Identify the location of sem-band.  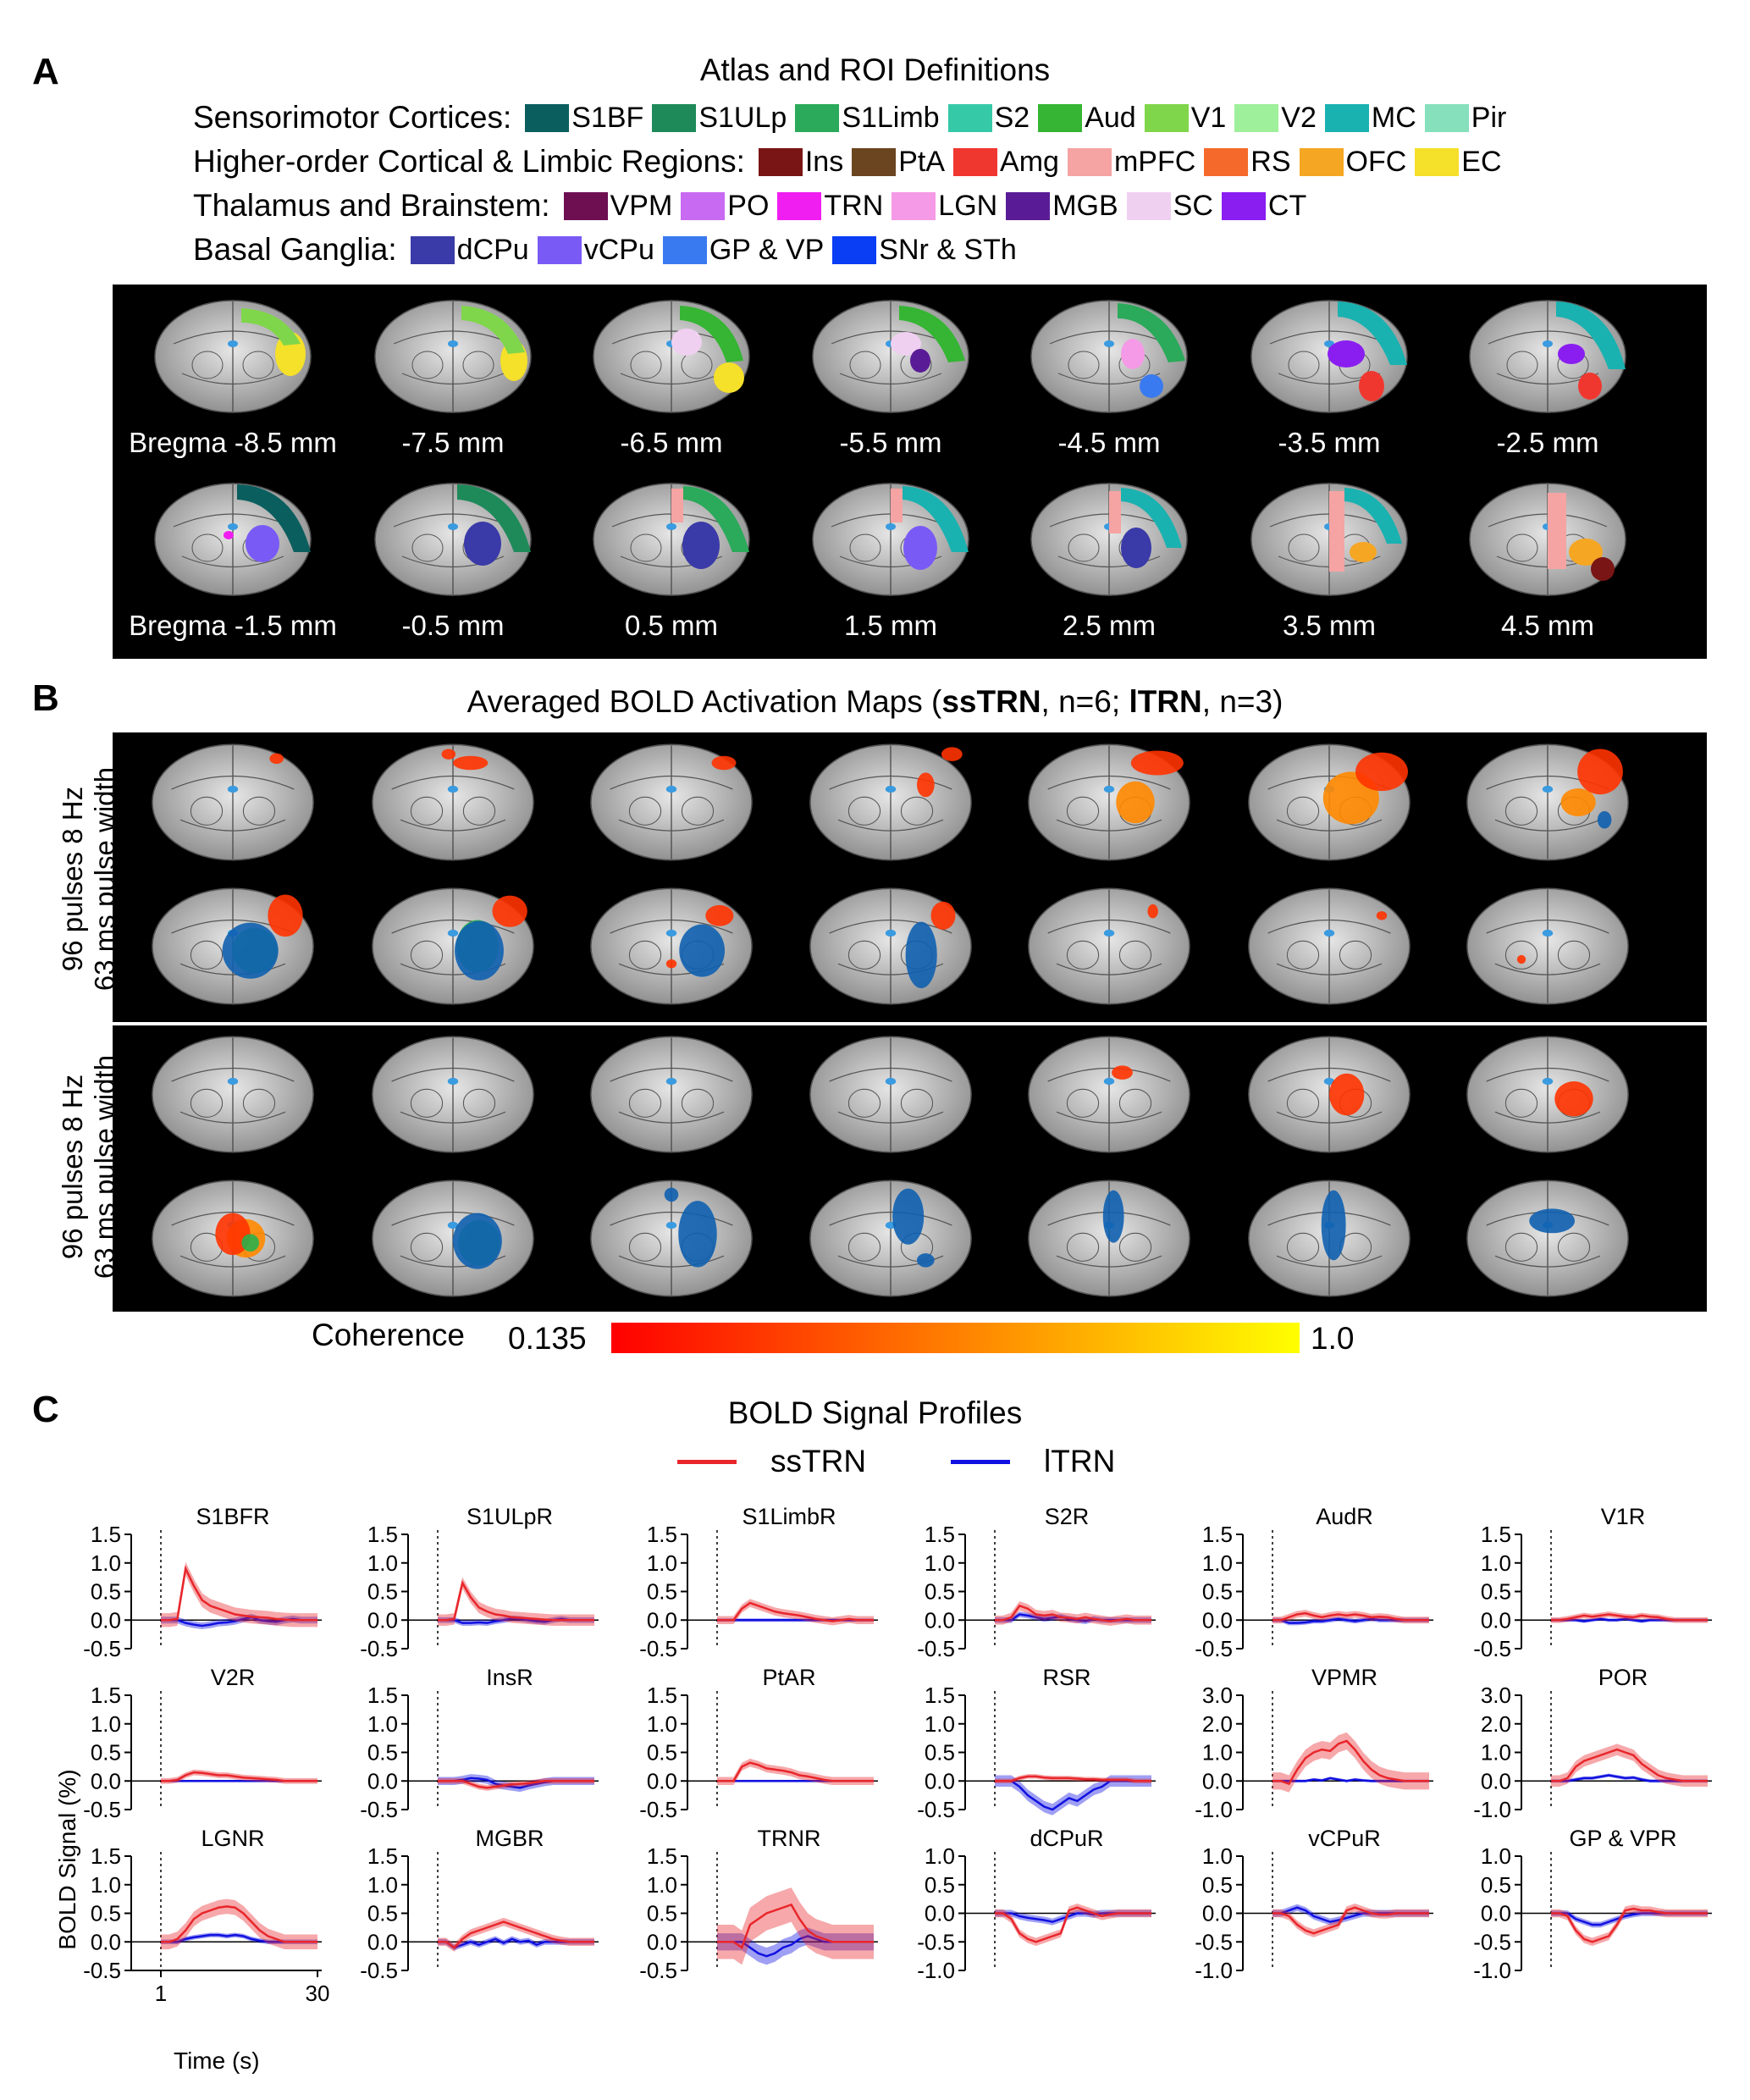
(1629, 1925).